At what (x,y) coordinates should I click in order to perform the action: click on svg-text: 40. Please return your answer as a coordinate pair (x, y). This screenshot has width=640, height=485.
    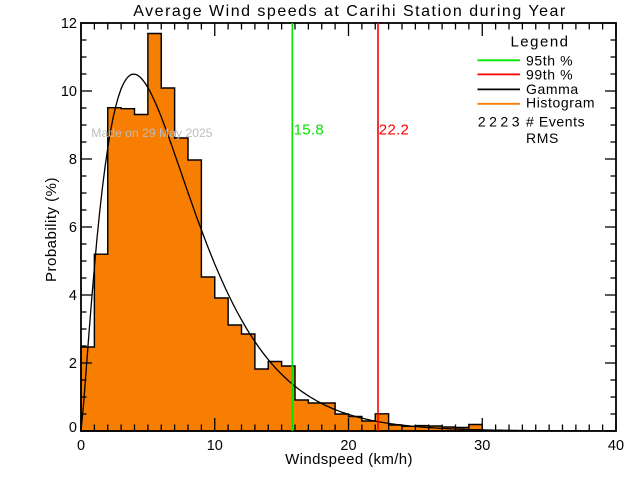
    Looking at the image, I should click on (616, 446).